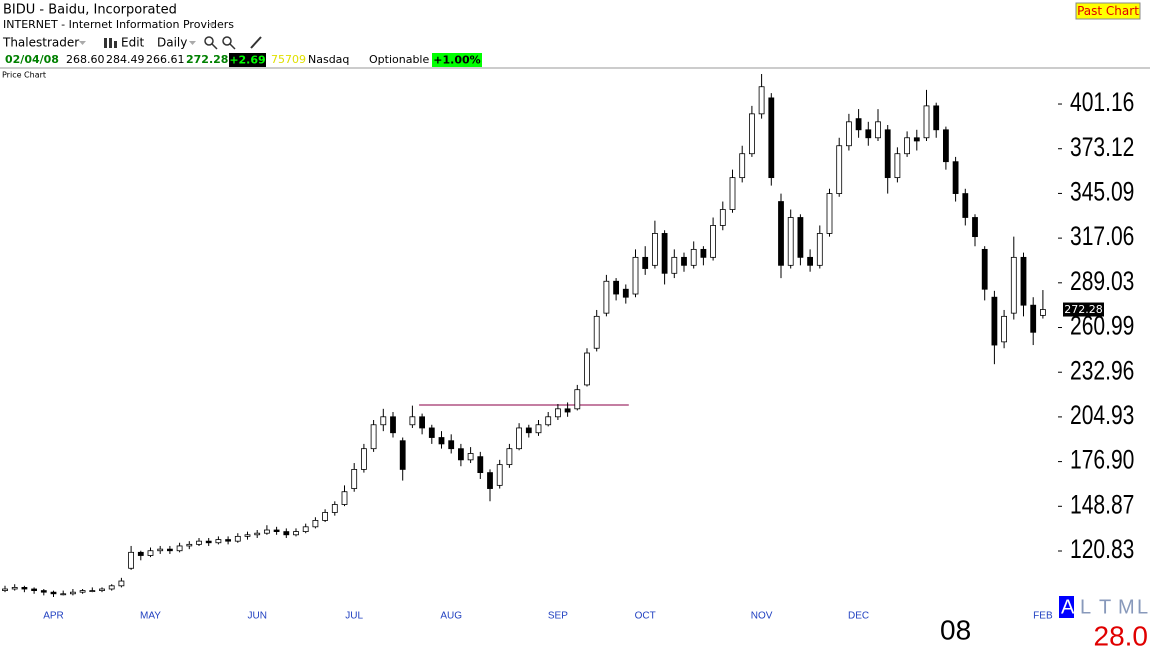 The height and width of the screenshot is (651, 1150). I want to click on quote-date: 02/04/08, so click(32, 59).